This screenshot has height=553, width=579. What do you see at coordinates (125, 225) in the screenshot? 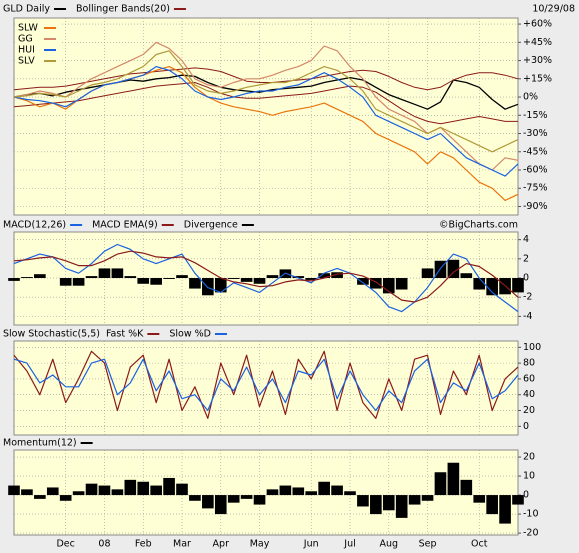
I see `legend-label: MACD EMA(9)` at bounding box center [125, 225].